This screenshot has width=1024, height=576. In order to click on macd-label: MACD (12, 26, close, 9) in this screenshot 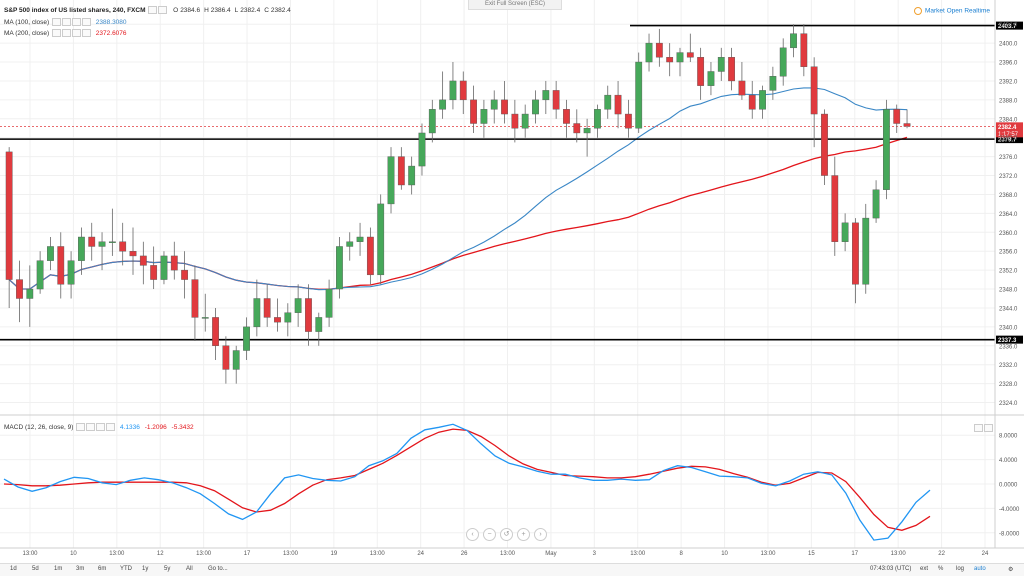, I will do `click(39, 427)`.